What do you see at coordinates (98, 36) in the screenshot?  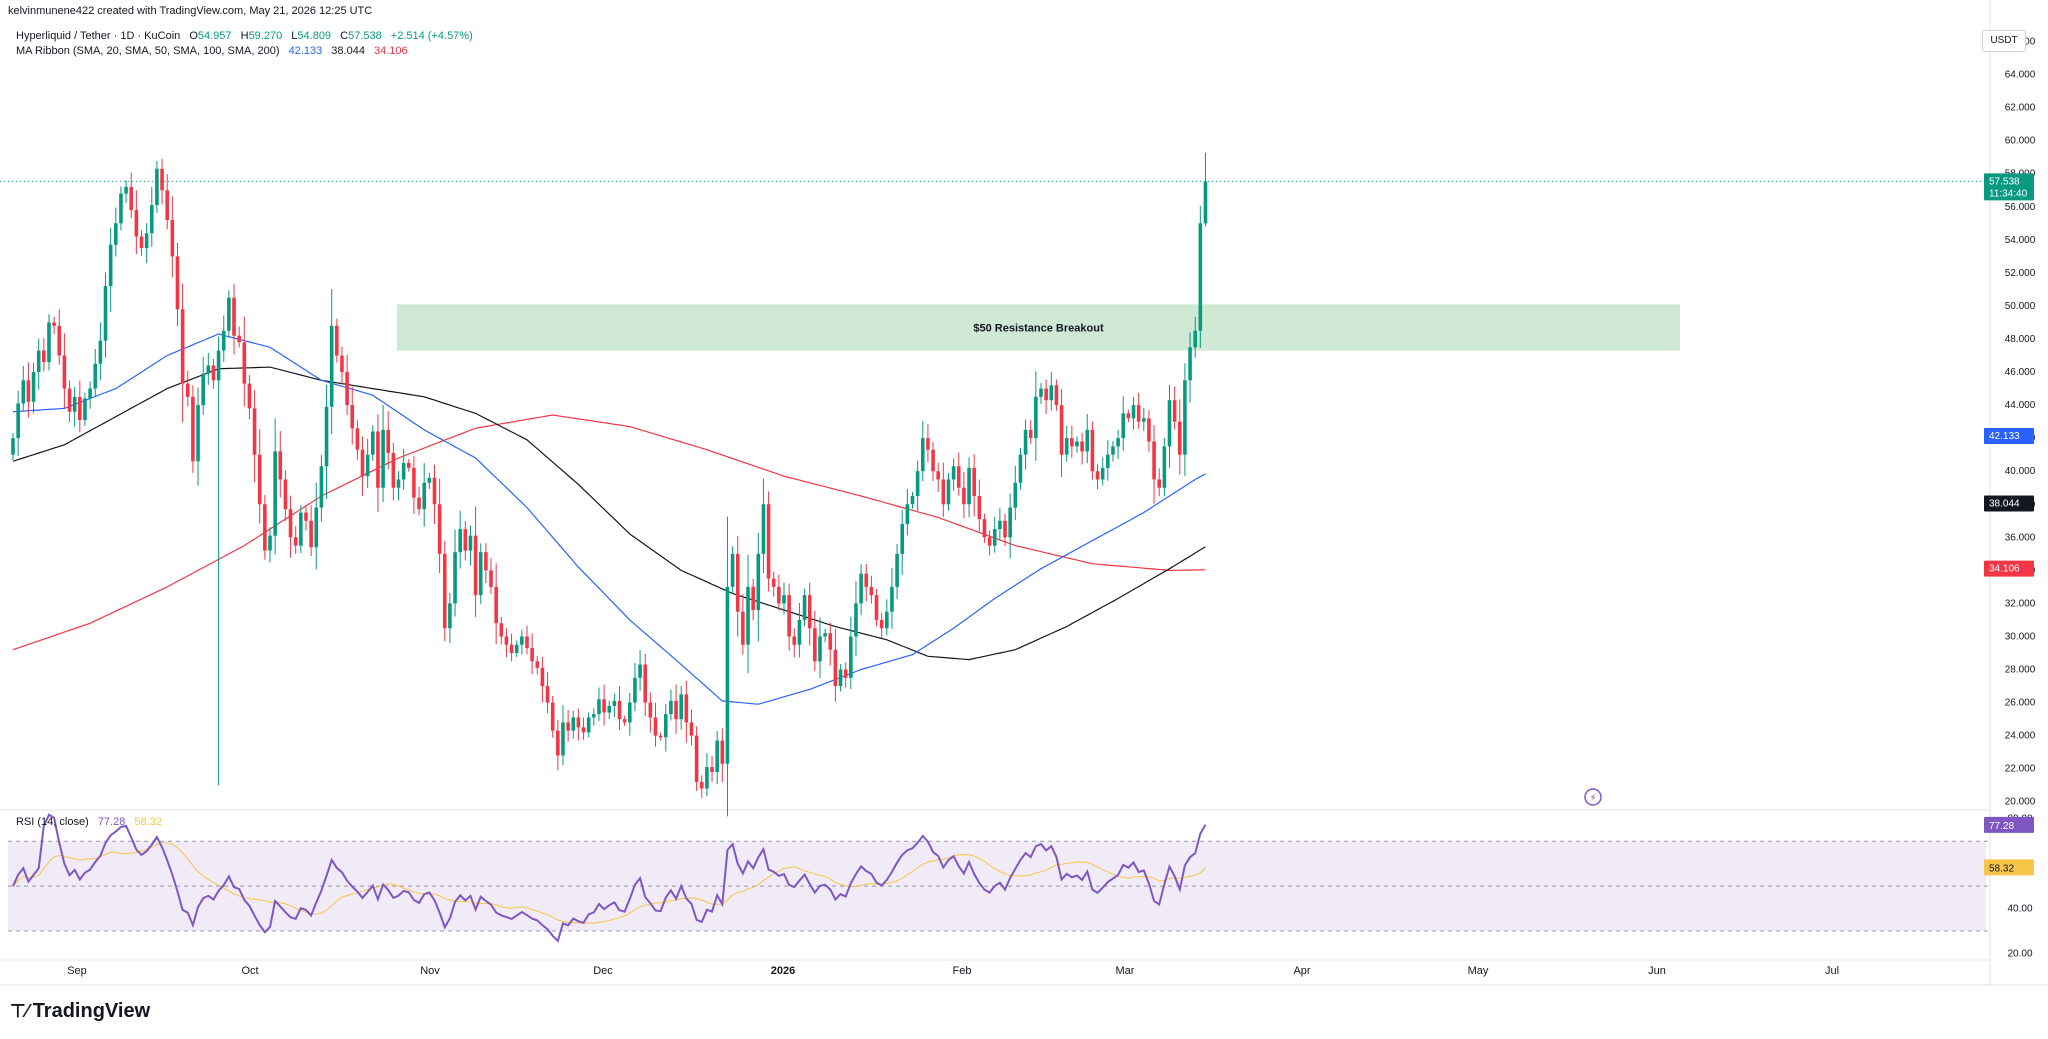 I see `symbol-name: Hyperliquid / Tether · 1D · KuCoin` at bounding box center [98, 36].